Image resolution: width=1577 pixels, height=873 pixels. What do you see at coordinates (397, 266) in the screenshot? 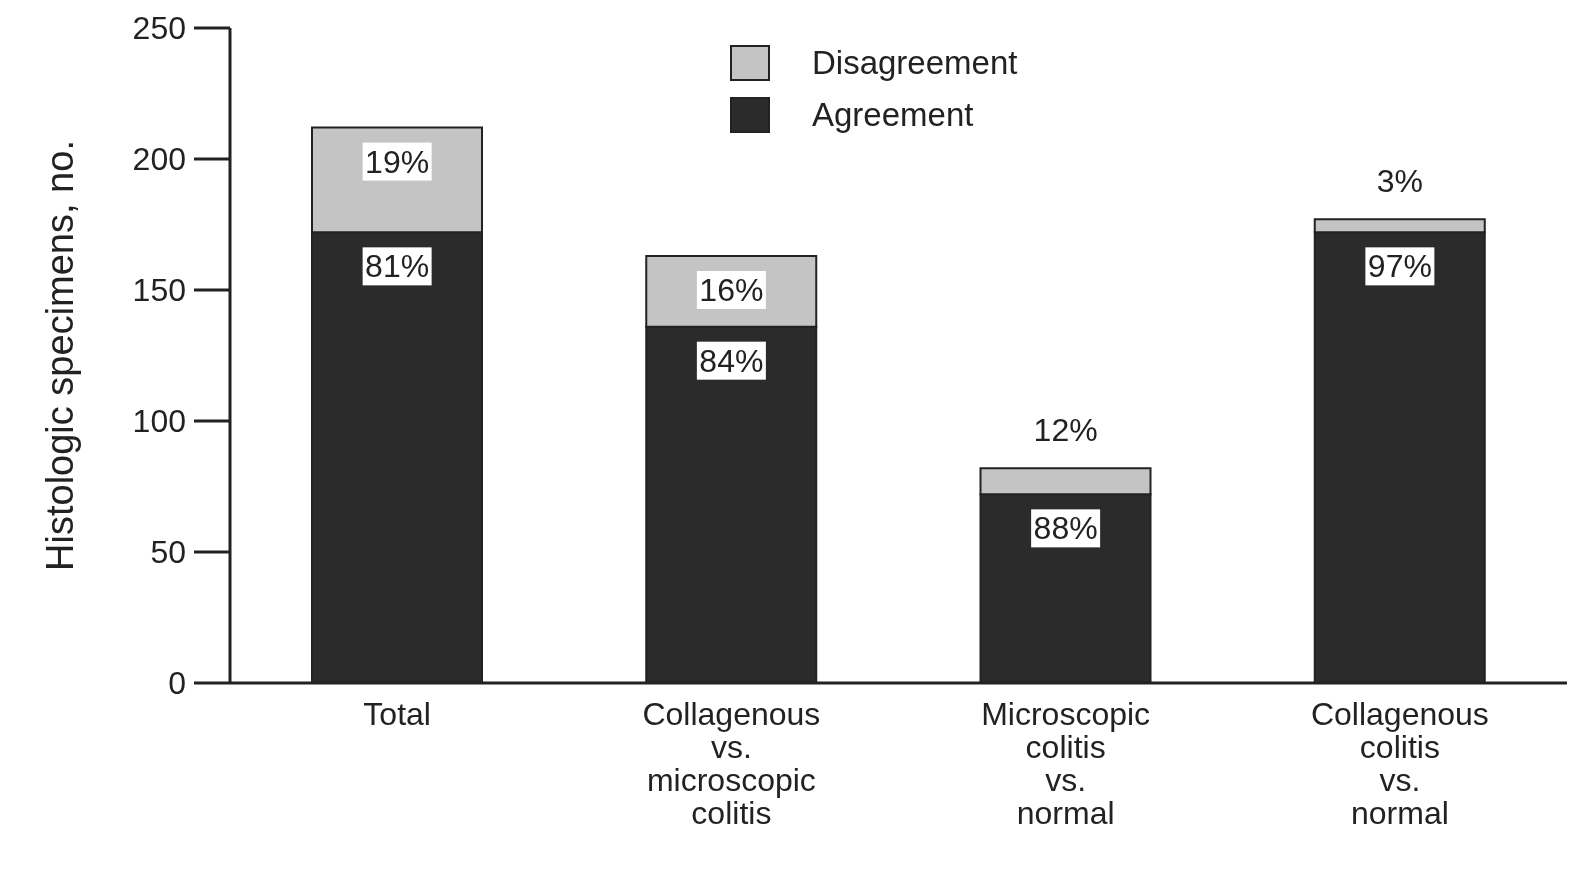
I see `annotation: 81%` at bounding box center [397, 266].